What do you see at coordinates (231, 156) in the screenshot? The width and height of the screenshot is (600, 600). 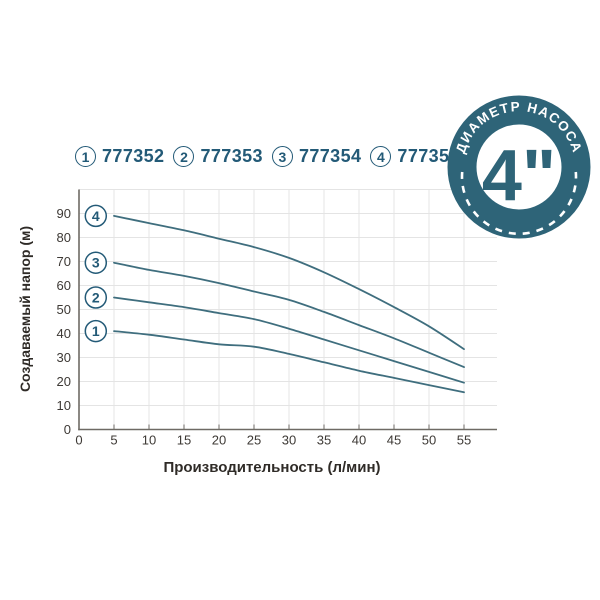 I see `legend-model-code: 777353` at bounding box center [231, 156].